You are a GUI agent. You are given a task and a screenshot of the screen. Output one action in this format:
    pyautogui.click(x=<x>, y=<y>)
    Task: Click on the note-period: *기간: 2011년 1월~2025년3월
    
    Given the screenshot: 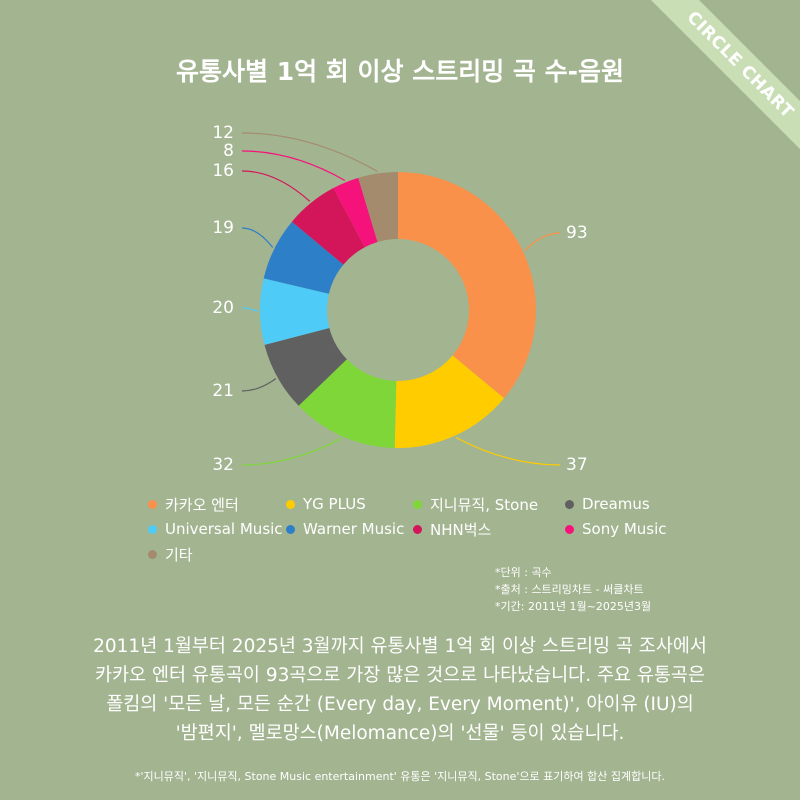 What is the action you would take?
    pyautogui.click(x=573, y=606)
    